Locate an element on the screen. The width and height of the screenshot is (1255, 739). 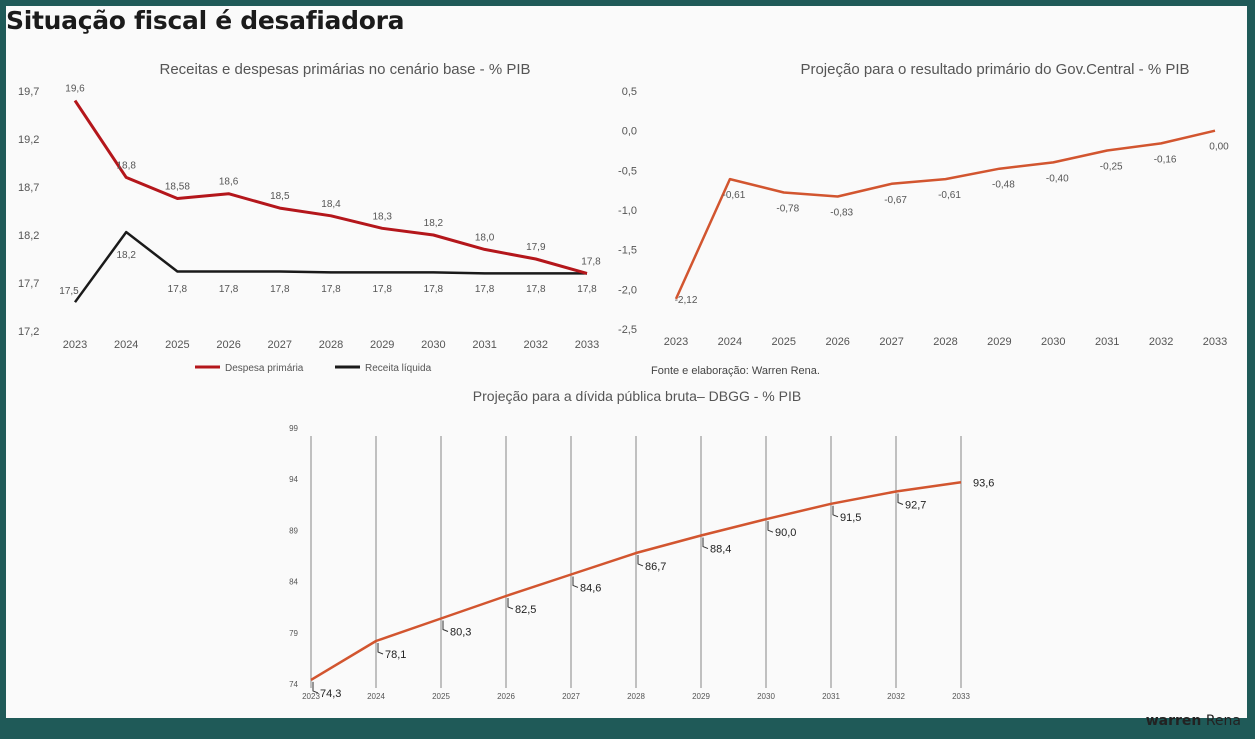
y-tick-label: 0,0 is located at coordinates (629, 132).